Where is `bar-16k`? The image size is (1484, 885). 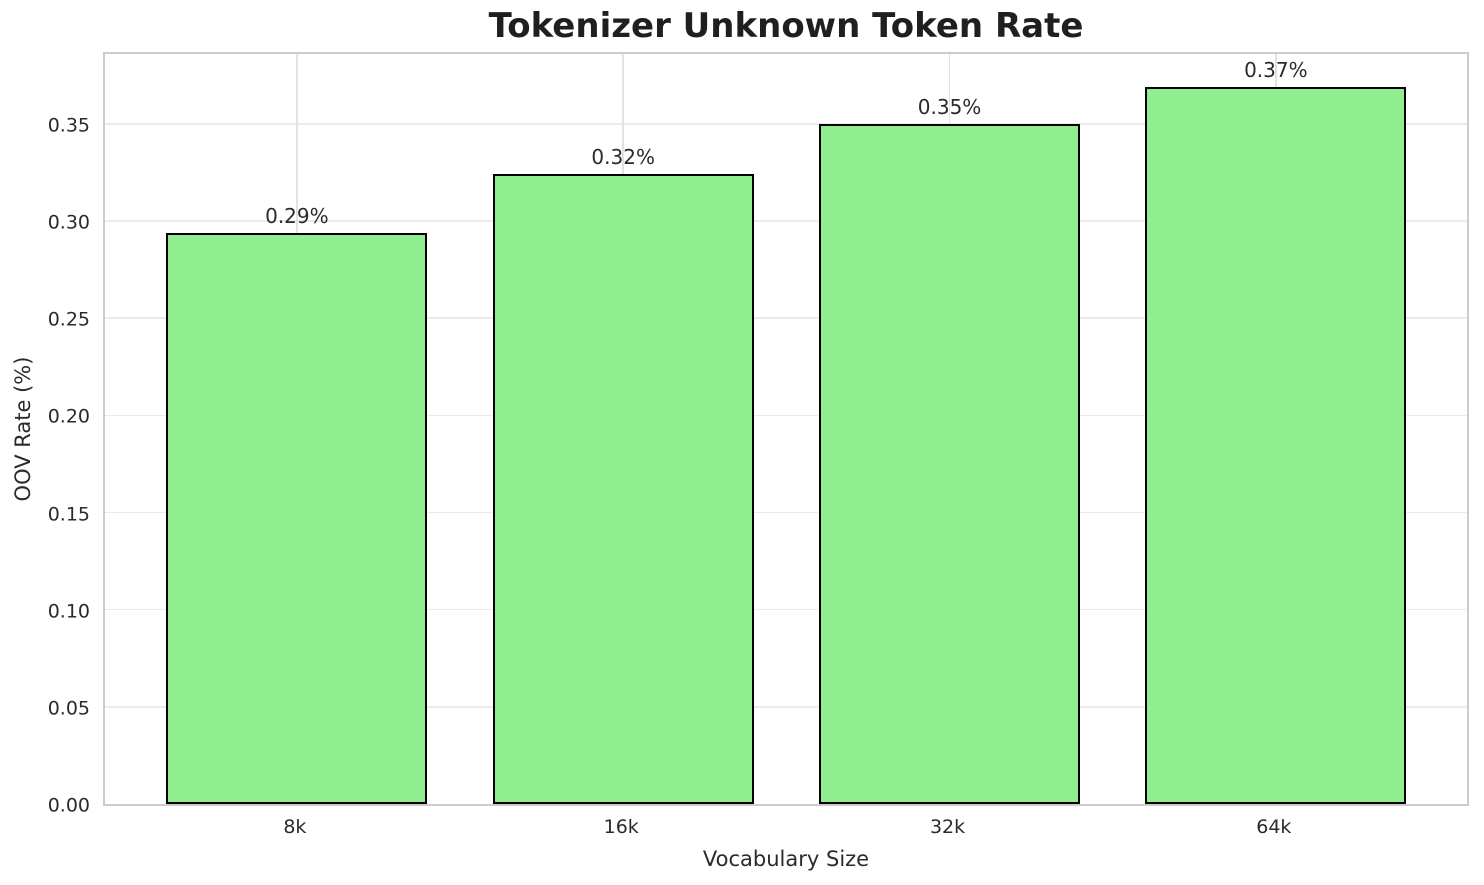
bar-16k is located at coordinates (623, 489).